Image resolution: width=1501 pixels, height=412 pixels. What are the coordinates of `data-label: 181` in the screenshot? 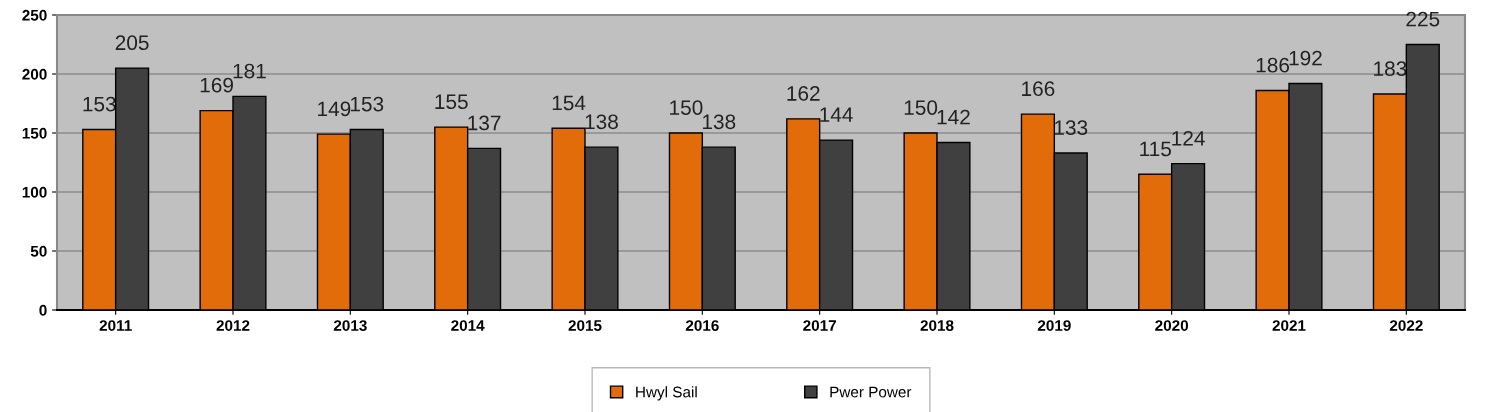 It's located at (249, 71).